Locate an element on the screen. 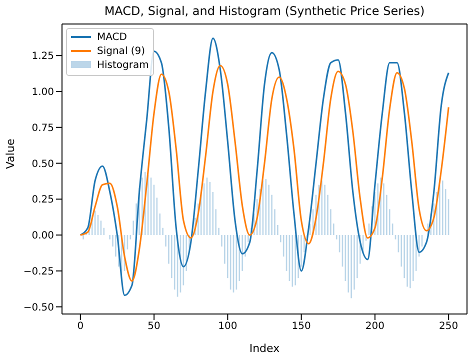 This screenshot has height=354, width=474. legend-label: Histogram is located at coordinates (122, 66).